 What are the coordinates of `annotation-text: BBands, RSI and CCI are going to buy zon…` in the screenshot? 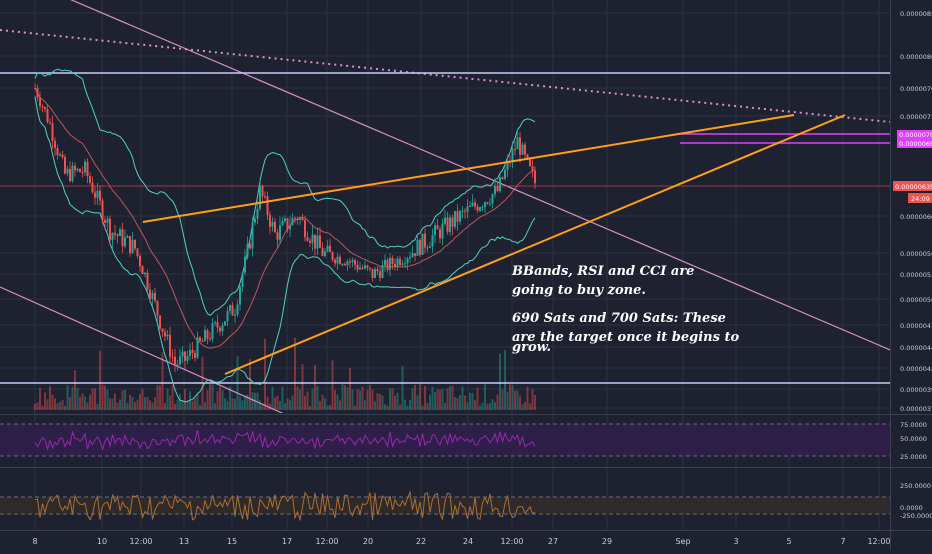 It's located at (625, 309).